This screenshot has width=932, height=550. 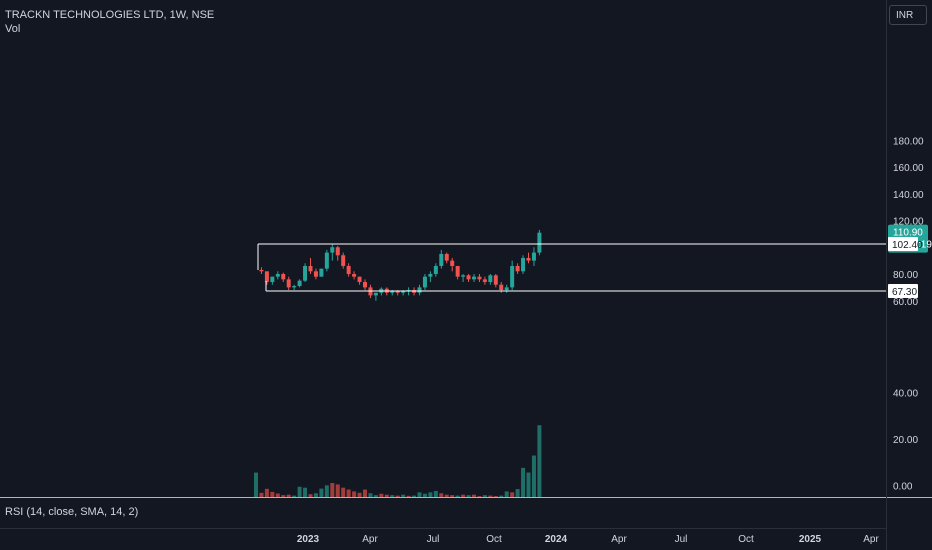 I want to click on symbol-title: TRACKN TECHNOLOGIES LTD, 1W, NSE, so click(x=110, y=15).